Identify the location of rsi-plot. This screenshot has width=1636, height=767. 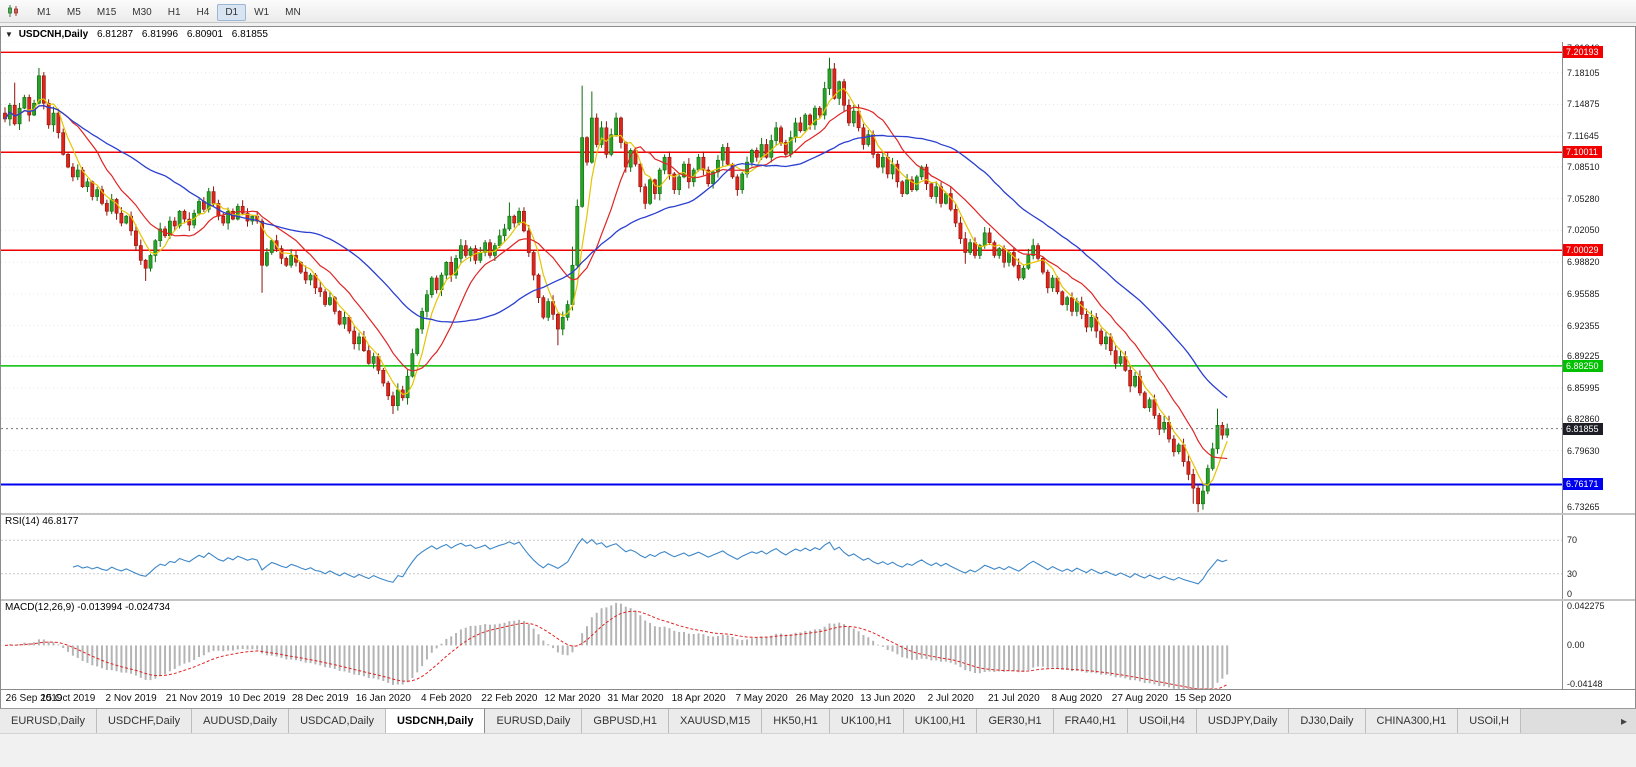
(781, 557).